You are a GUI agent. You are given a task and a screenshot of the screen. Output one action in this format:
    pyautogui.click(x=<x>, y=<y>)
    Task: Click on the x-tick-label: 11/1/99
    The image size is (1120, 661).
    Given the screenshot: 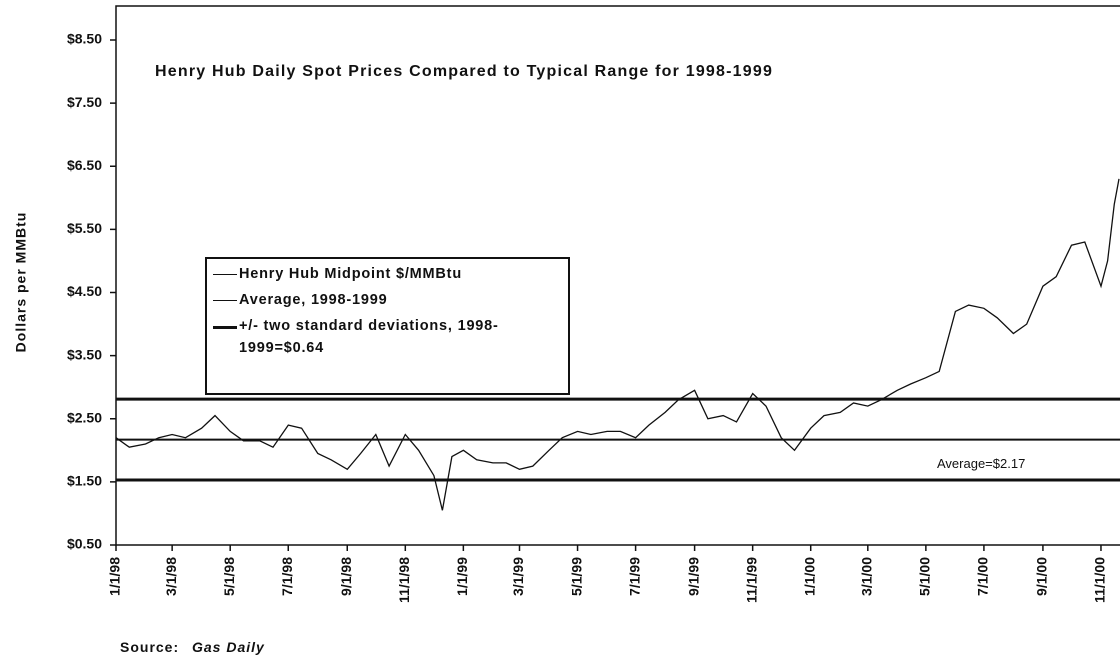 What is the action you would take?
    pyautogui.click(x=751, y=580)
    